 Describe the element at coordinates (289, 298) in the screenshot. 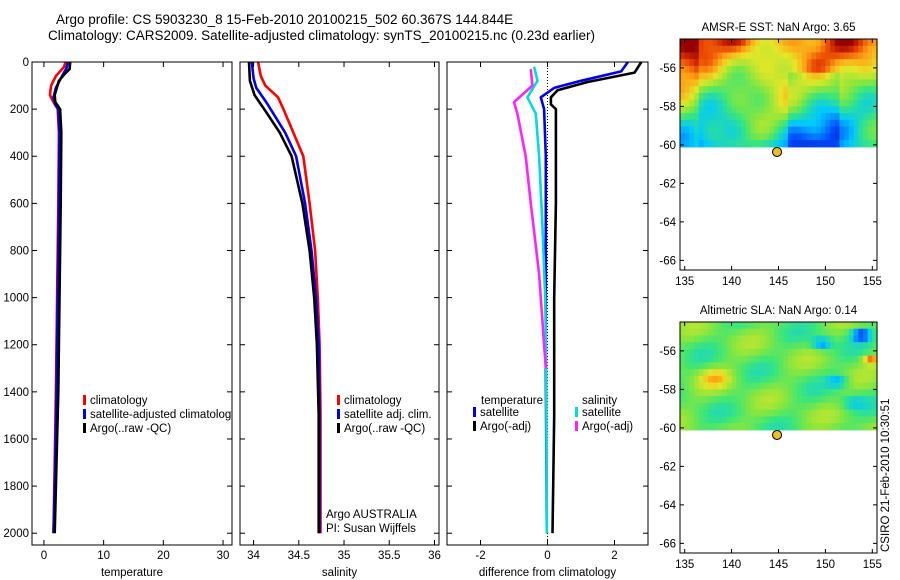

I see `salinity-line-climatology` at that location.